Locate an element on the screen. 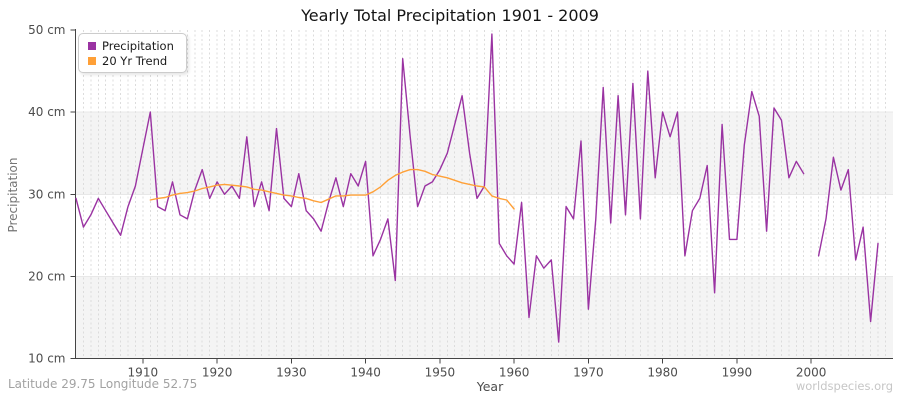 This screenshot has height=400, width=900. y-tick-labels: 50 cm 40 cm 30 cm 20 cm 10 cm is located at coordinates (52, 194).